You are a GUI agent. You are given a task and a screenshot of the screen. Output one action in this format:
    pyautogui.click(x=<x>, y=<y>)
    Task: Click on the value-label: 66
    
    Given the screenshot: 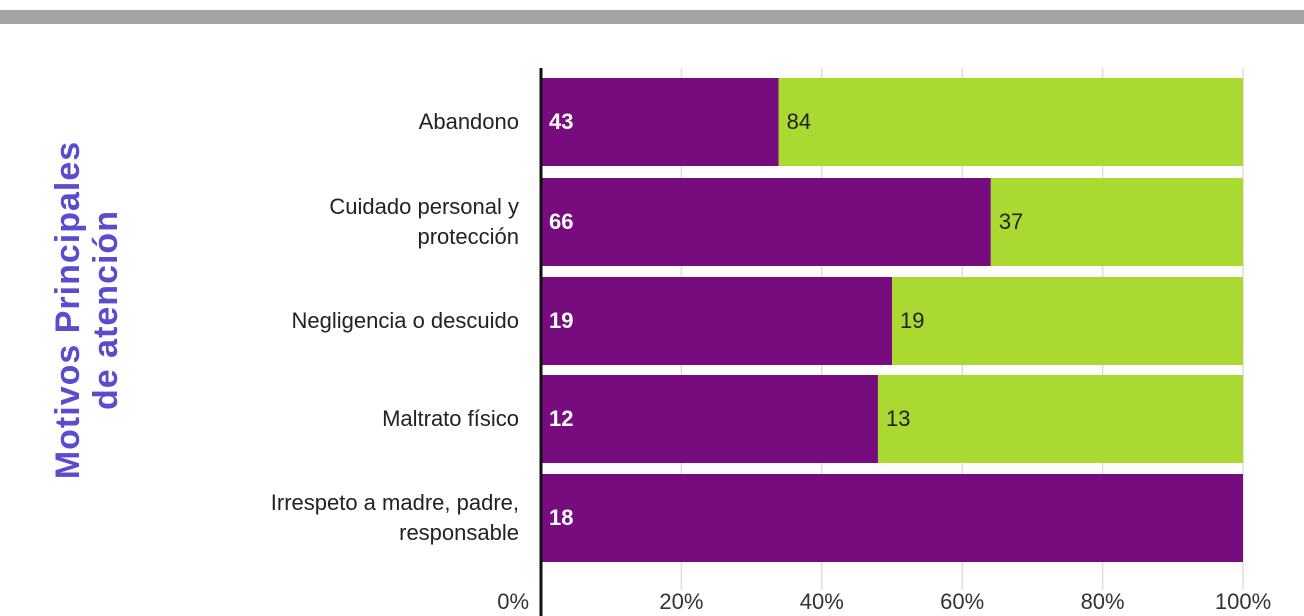 What is the action you would take?
    pyautogui.click(x=561, y=221)
    